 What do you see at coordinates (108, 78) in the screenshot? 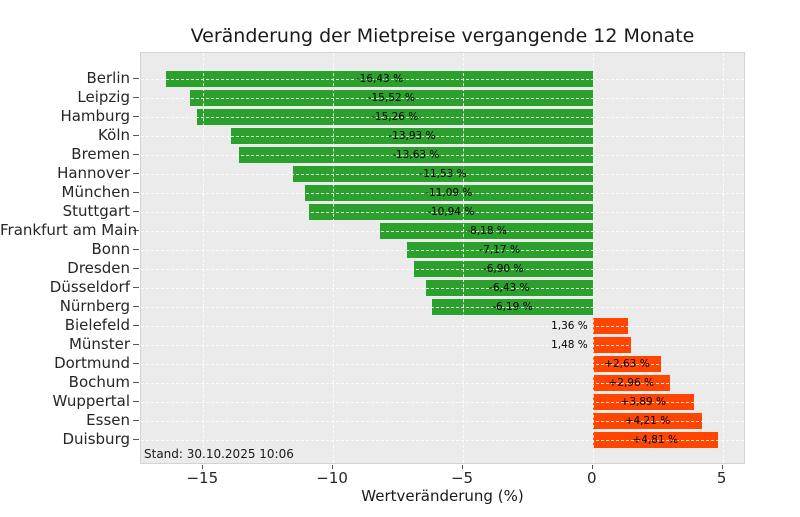
I see `y-tick-label-berlin: Berlin` at bounding box center [108, 78].